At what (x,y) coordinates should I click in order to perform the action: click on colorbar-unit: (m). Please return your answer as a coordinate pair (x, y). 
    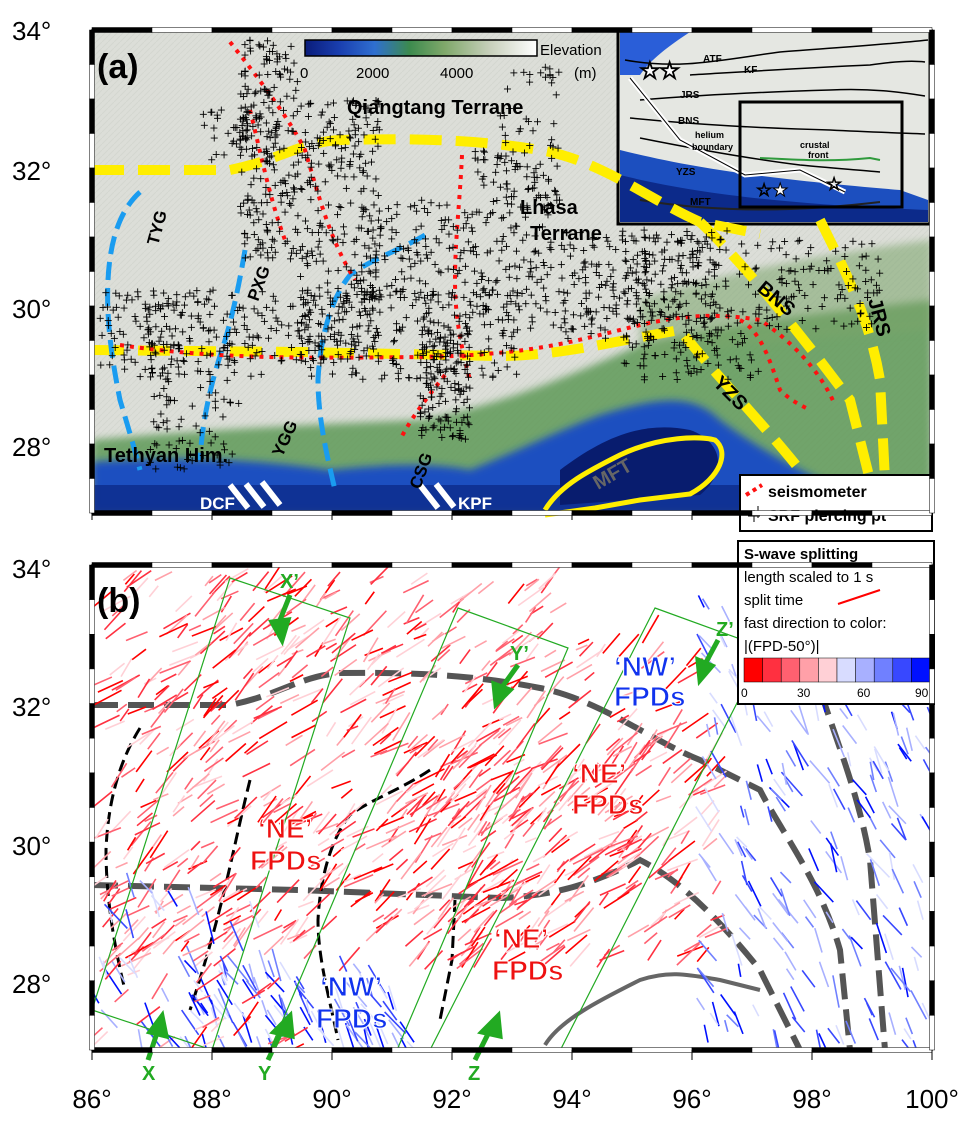
    Looking at the image, I should click on (585, 73).